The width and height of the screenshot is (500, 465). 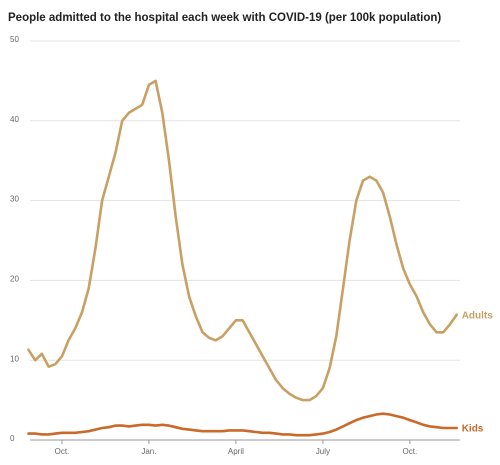 I want to click on y-tick-label: 10, so click(x=14, y=358).